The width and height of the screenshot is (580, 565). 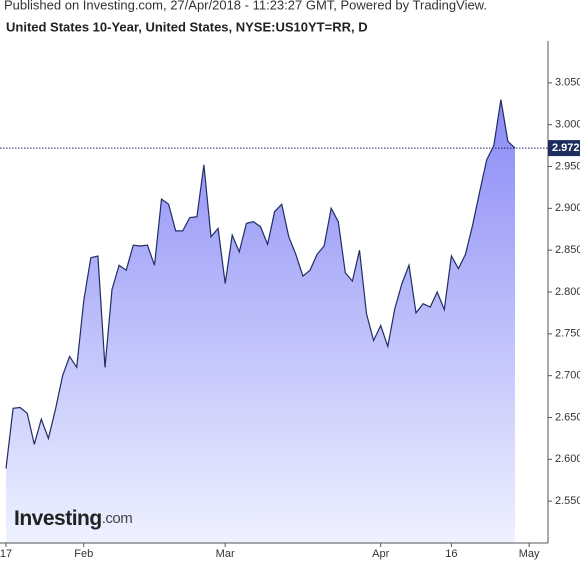 I want to click on y-tick-label: 2.850, so click(x=567, y=250).